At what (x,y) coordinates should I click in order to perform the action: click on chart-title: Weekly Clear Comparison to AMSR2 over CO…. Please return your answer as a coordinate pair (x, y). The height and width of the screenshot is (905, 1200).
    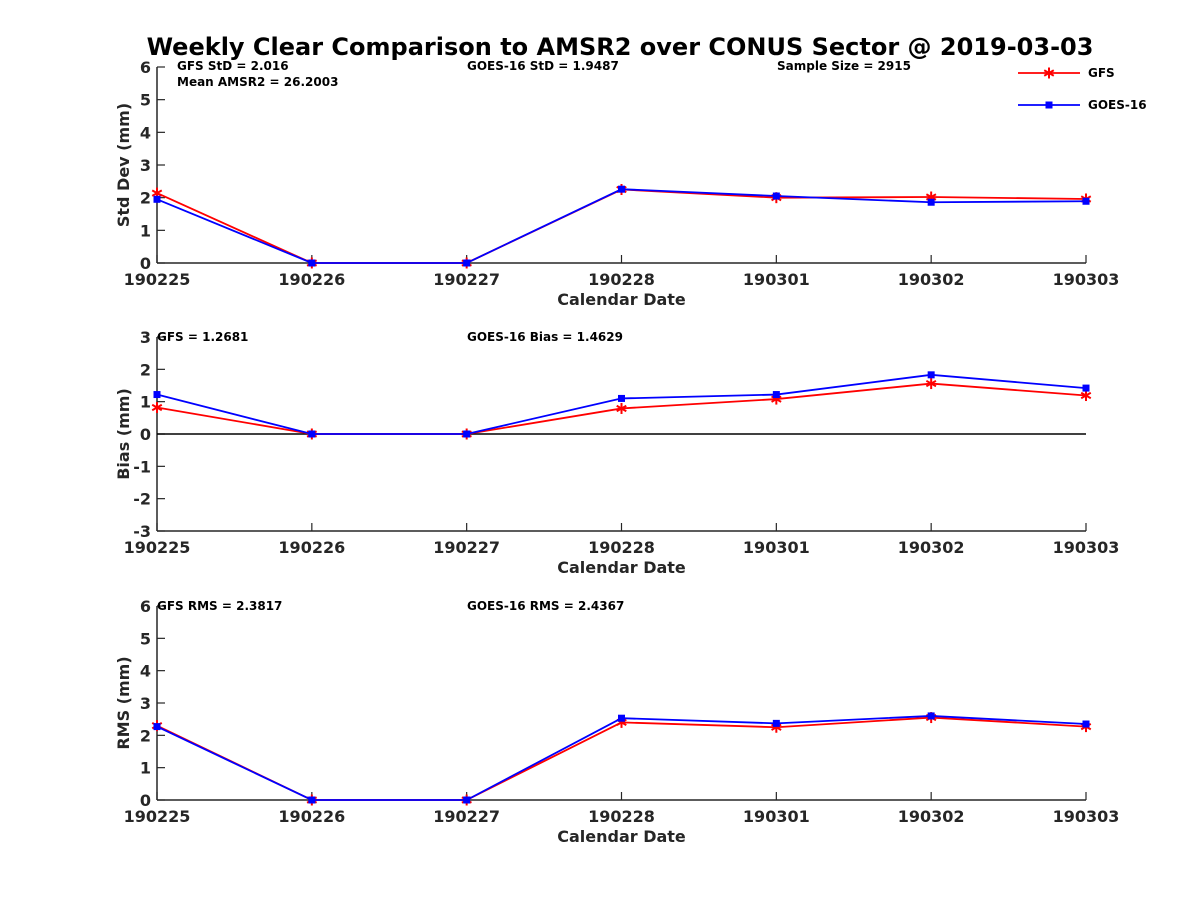
    Looking at the image, I should click on (620, 47).